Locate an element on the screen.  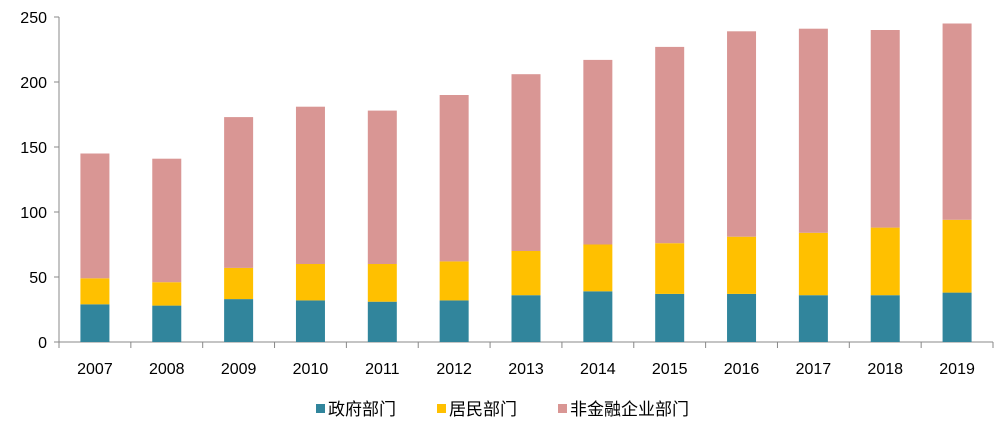
x-tick-label: 2013 is located at coordinates (526, 369).